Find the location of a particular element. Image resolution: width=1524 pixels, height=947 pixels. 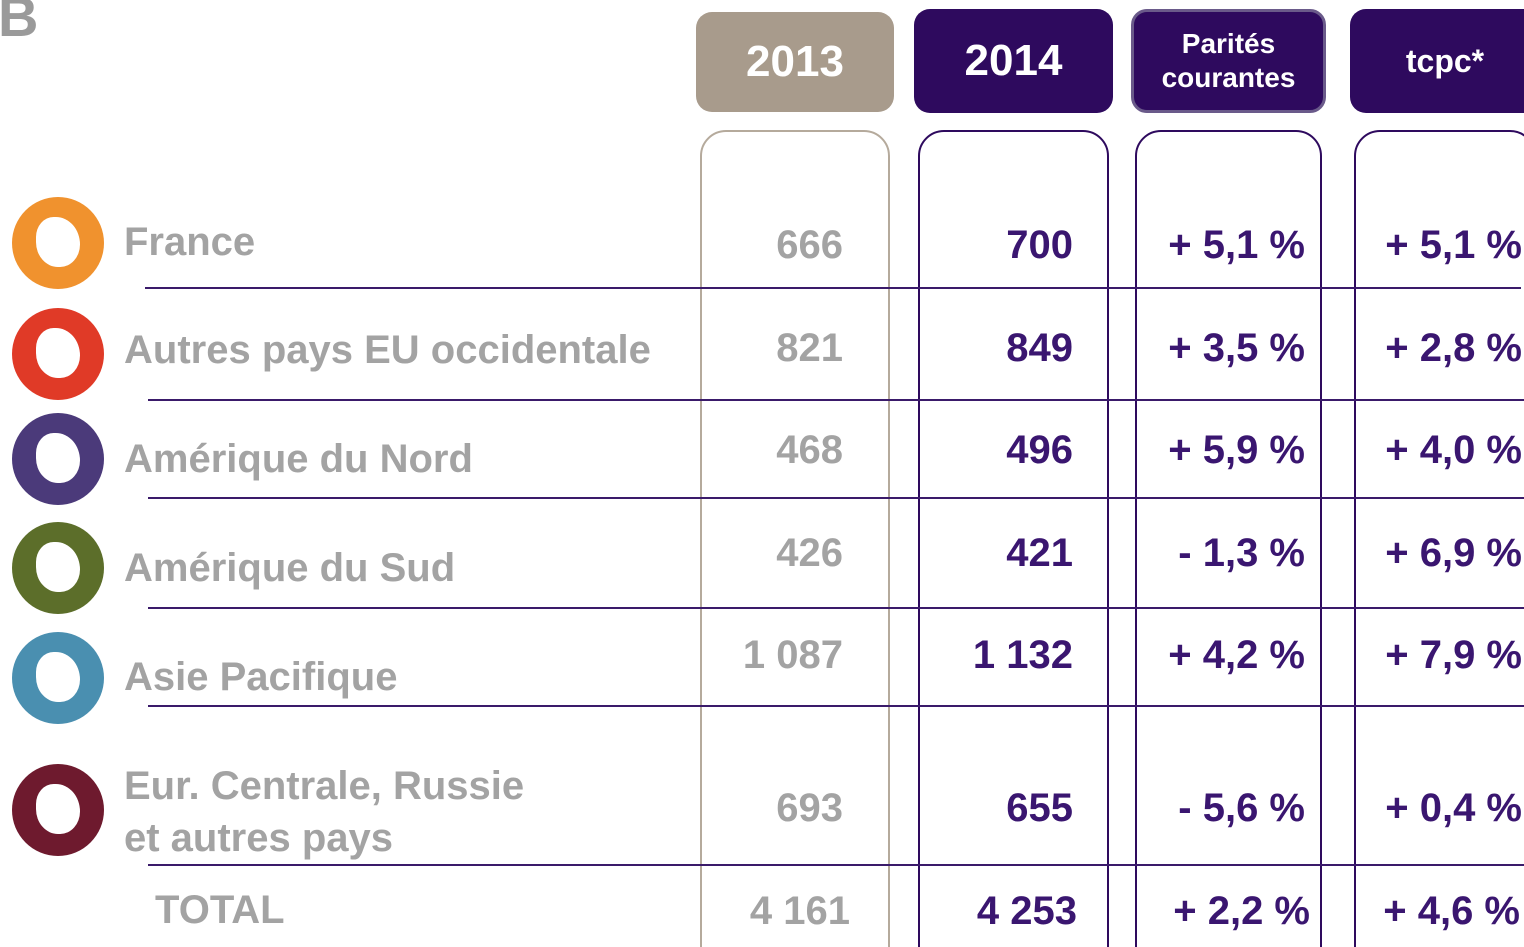

cell-value: 426 is located at coordinates (809, 553).